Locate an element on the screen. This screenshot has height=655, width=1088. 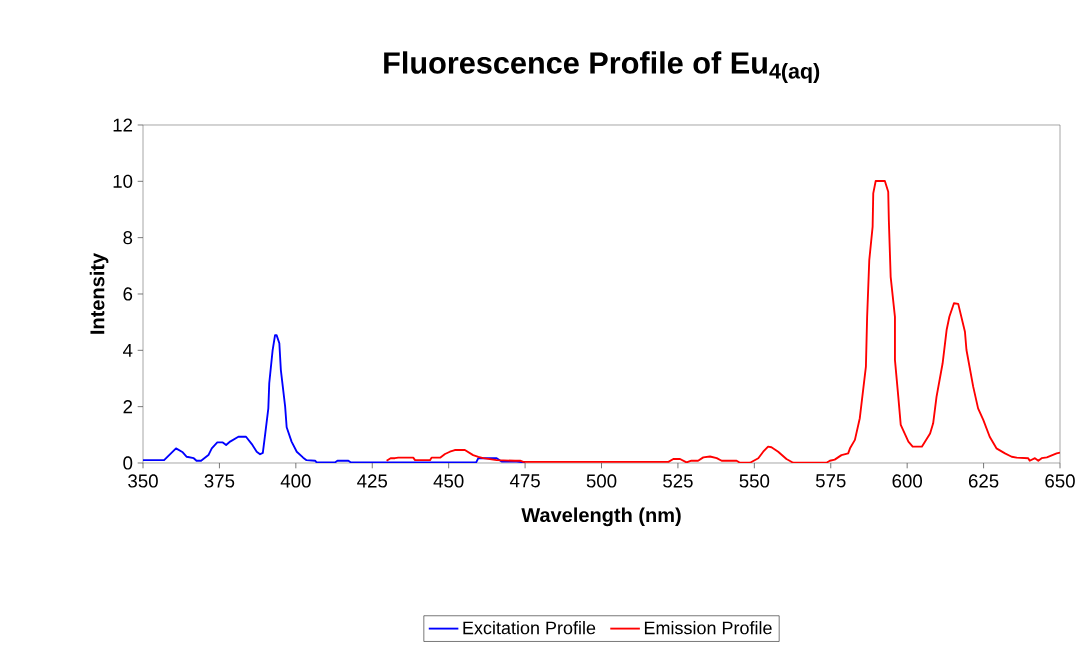
x-tick-label: 575 is located at coordinates (830, 481).